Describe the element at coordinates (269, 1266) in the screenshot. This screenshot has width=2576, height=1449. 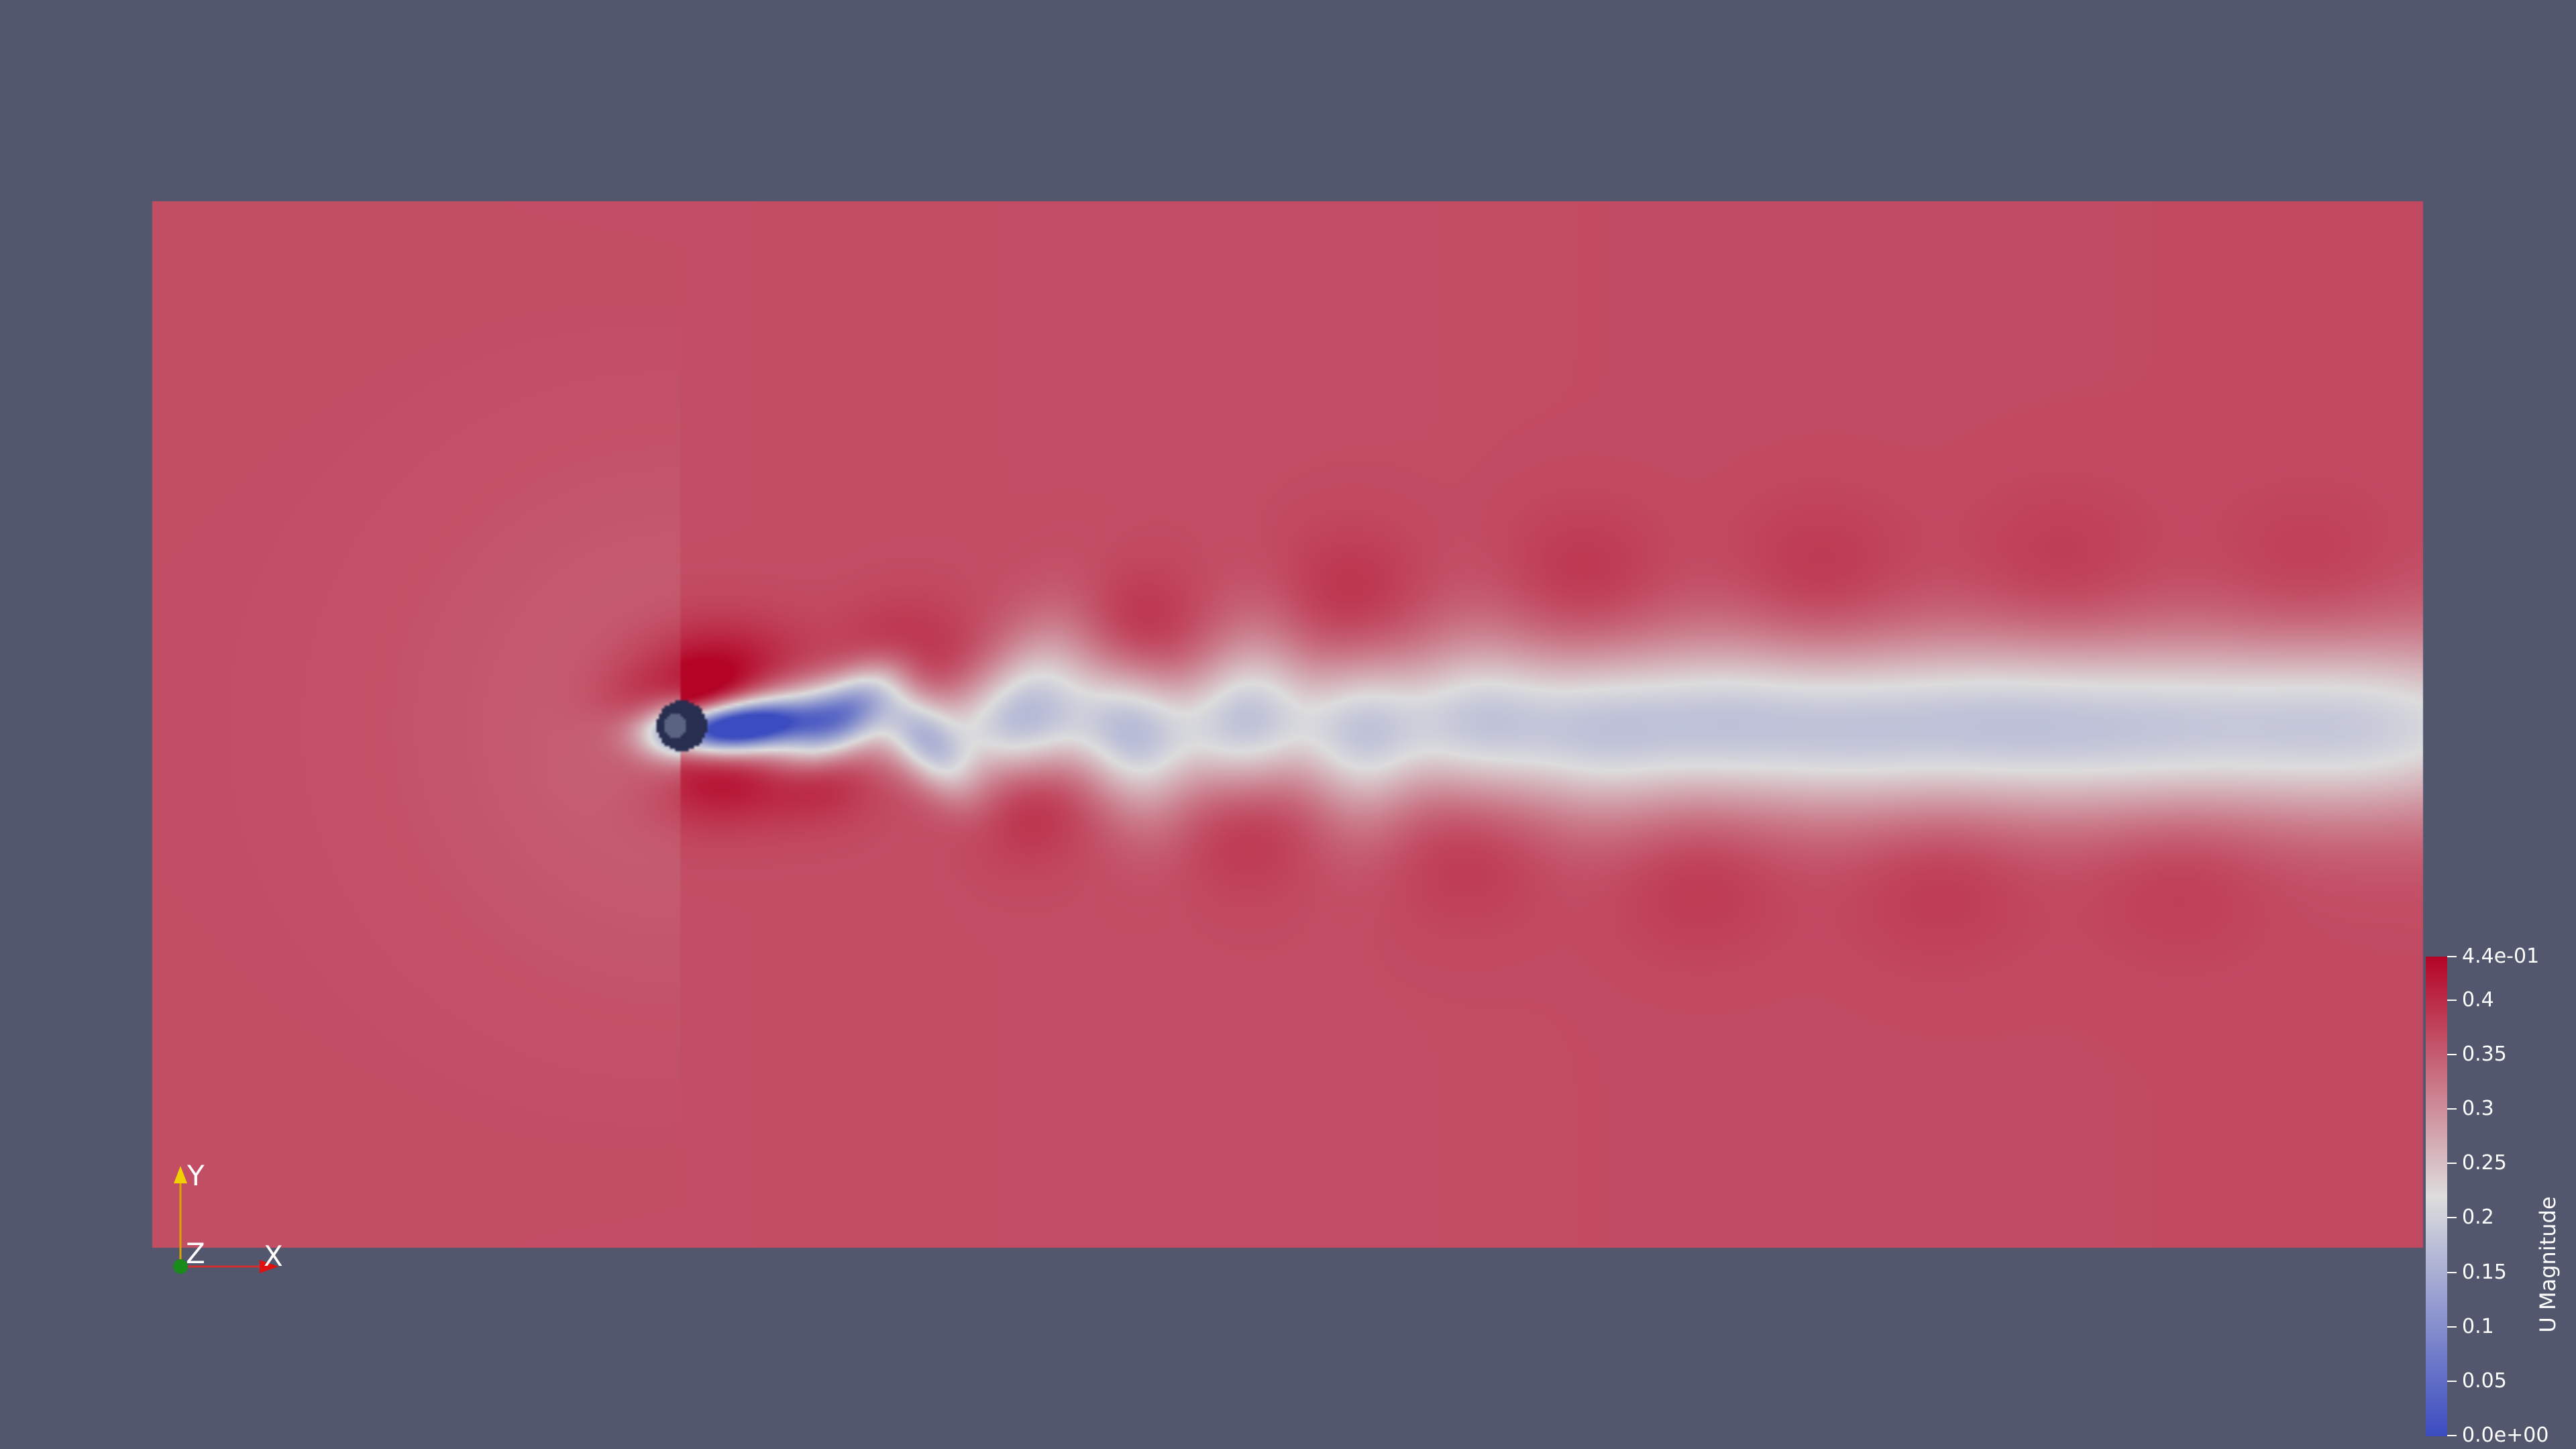
I see `x-axis-arrow-icon` at that location.